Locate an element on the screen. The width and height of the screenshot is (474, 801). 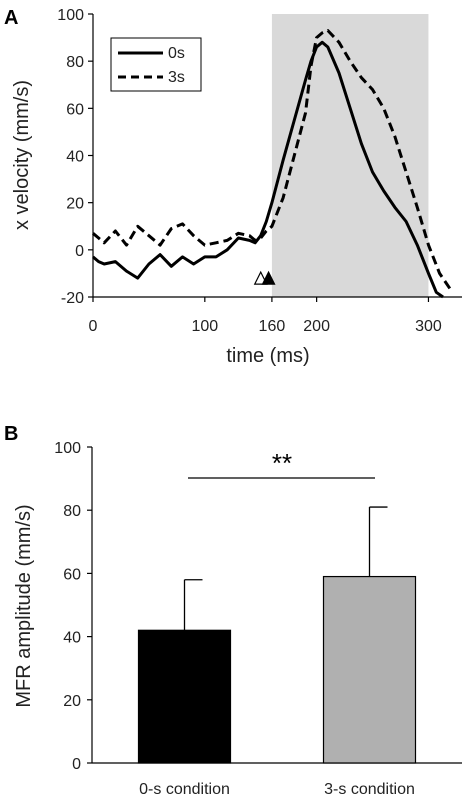
y-tick-label-b: 40 is located at coordinates (72, 638).